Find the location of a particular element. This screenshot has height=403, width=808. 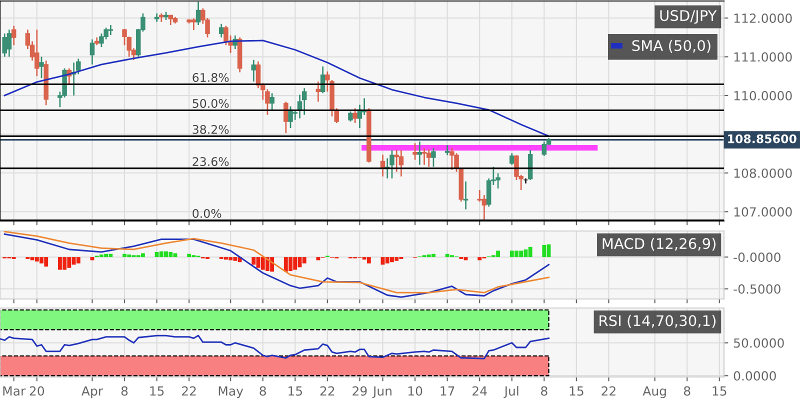

y-tick-label: 107.0000 is located at coordinates (763, 212).